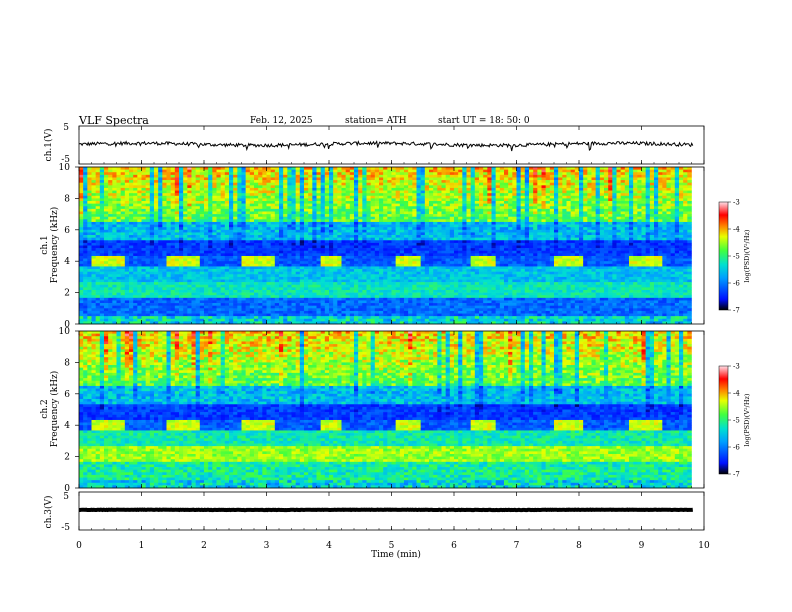 This screenshot has width=792, height=612. What do you see at coordinates (54, 245) in the screenshot?
I see `ch1-spectrogram-ylabel-frequency: Frequency (kHz)` at bounding box center [54, 245].